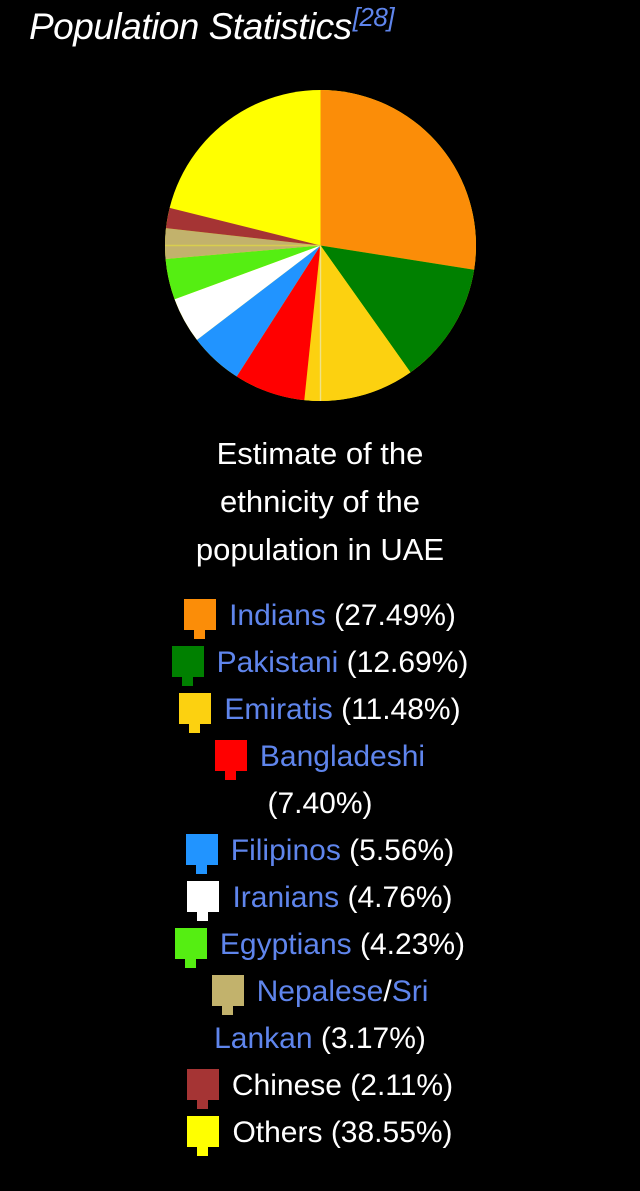 The image size is (640, 1191). I want to click on legend-text: (11.48%), so click(396, 709).